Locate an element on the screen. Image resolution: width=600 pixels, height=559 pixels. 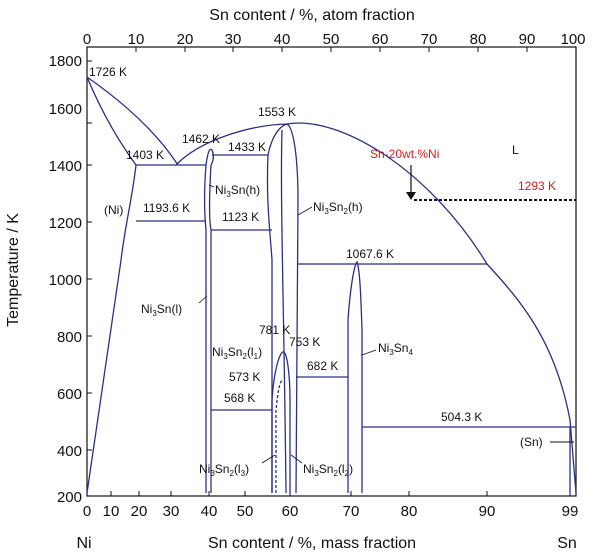
ni3sn2-l2-label: Ni3Sn2(l2) is located at coordinates (328, 470).